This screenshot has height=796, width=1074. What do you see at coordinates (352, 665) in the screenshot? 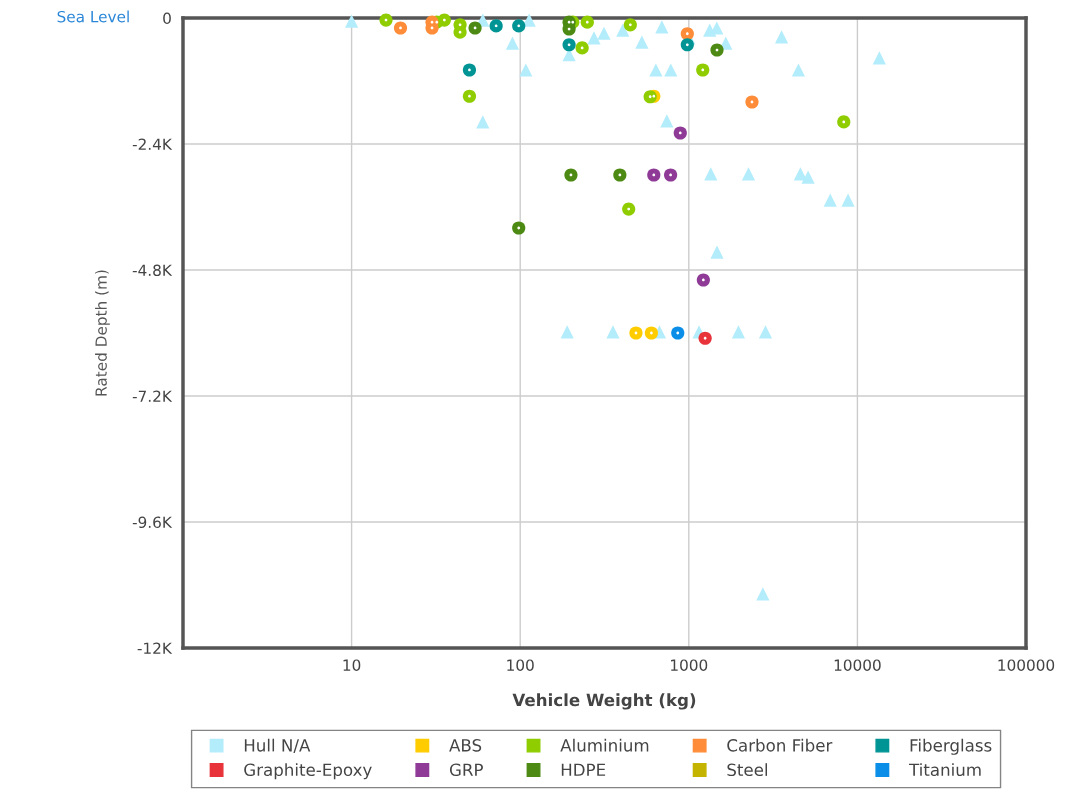
I see `x-tick-label: 10` at bounding box center [352, 665].